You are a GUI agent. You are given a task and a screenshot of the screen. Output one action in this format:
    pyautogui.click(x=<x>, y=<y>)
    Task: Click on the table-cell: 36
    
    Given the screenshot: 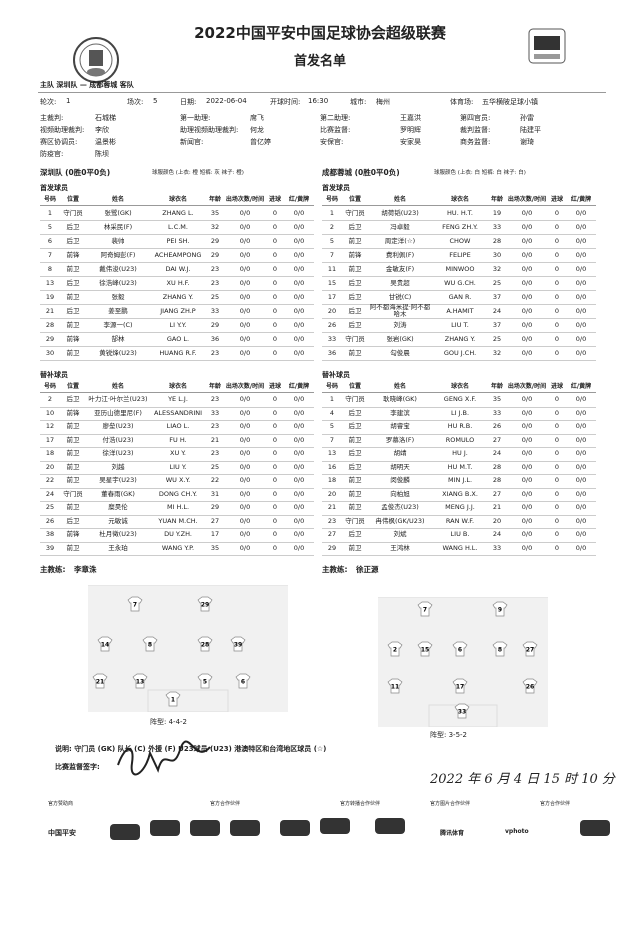 What is the action you would take?
    pyautogui.click(x=332, y=352)
    